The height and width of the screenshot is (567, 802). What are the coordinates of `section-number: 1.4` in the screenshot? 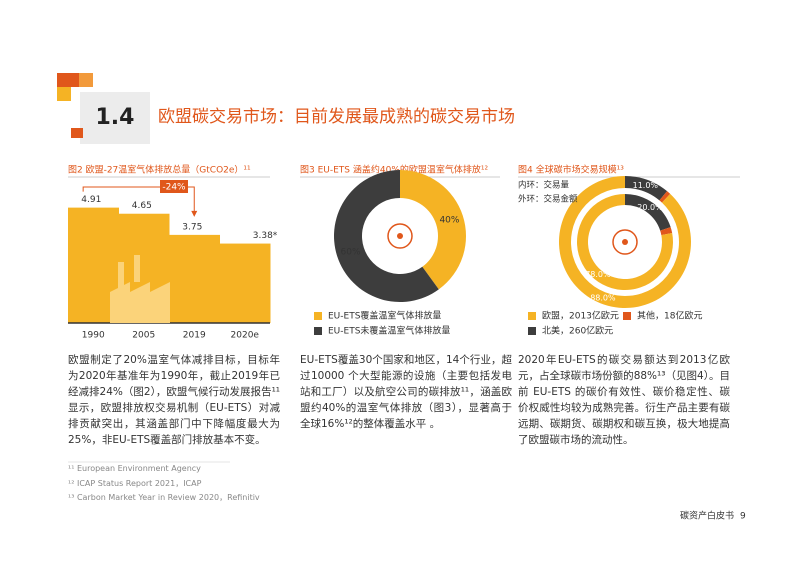 It's located at (115, 117).